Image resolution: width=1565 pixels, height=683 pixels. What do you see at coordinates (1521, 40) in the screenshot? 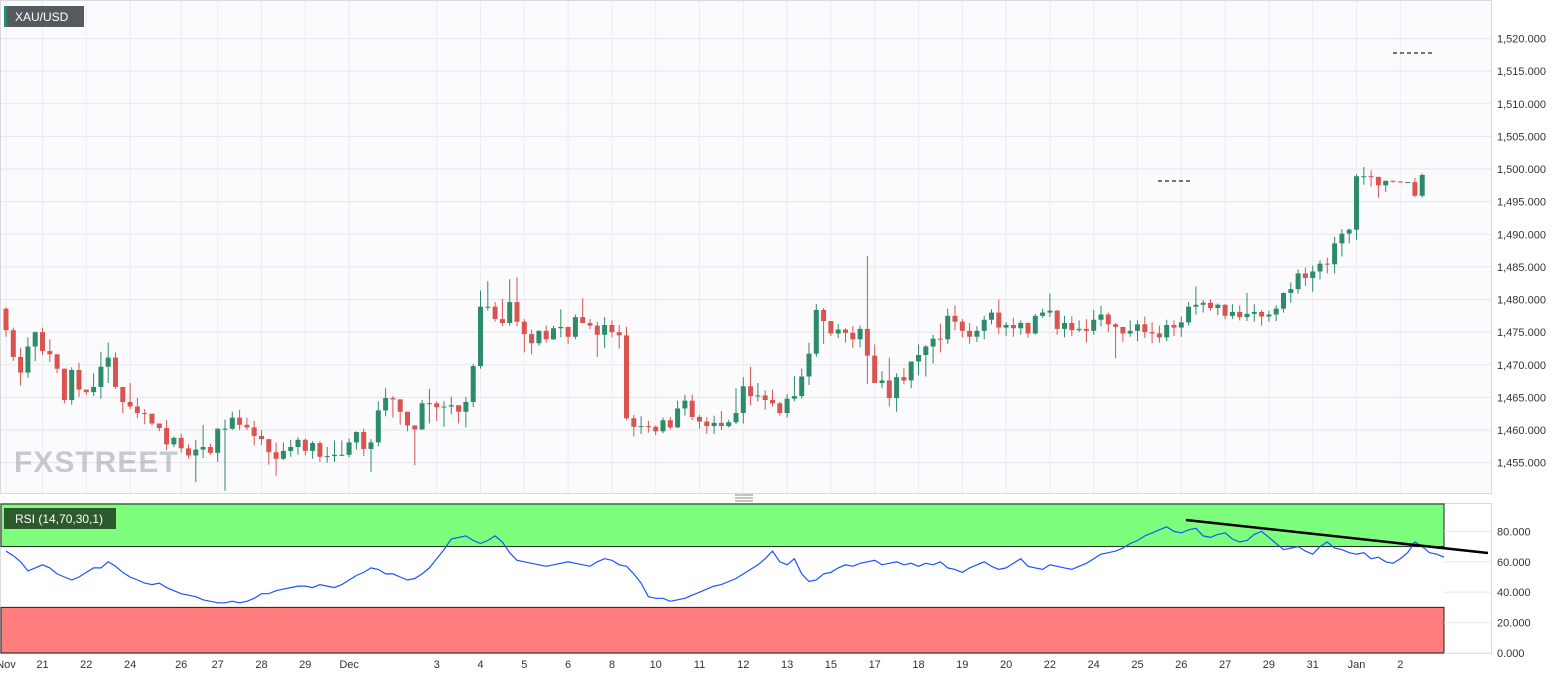
I see `price-tick-label: 1,520.000` at bounding box center [1521, 40].